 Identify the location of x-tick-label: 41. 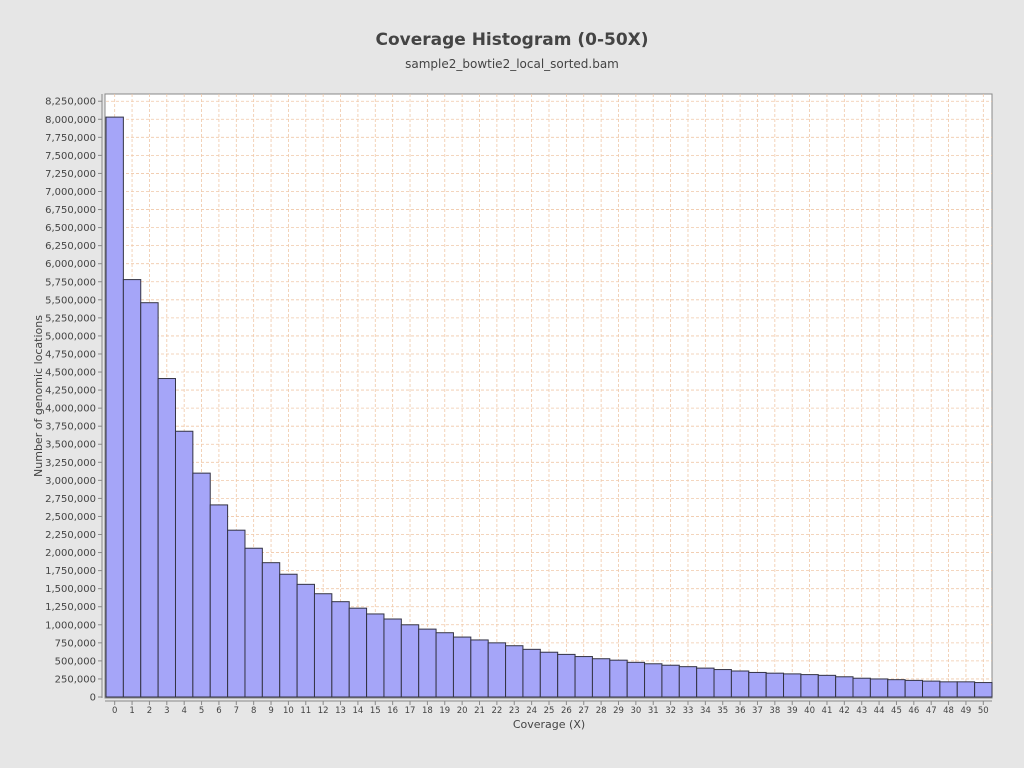
(827, 711).